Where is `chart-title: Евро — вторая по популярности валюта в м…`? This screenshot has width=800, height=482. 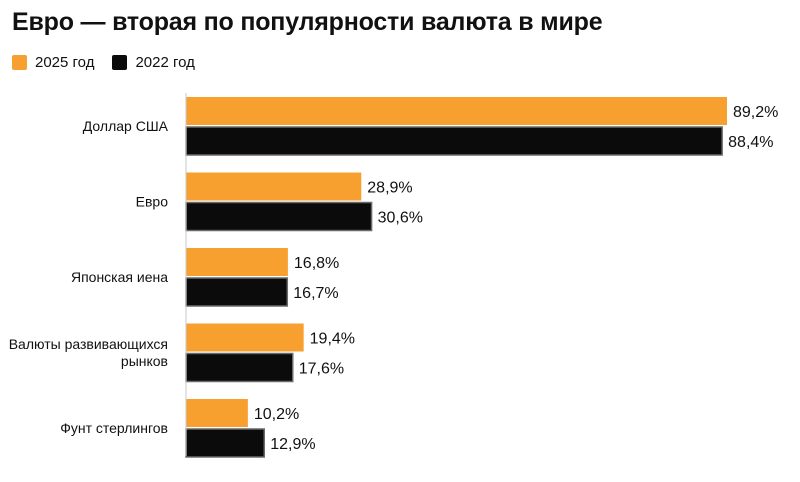
chart-title: Евро — вторая по популярности валюта в м… is located at coordinates (307, 22).